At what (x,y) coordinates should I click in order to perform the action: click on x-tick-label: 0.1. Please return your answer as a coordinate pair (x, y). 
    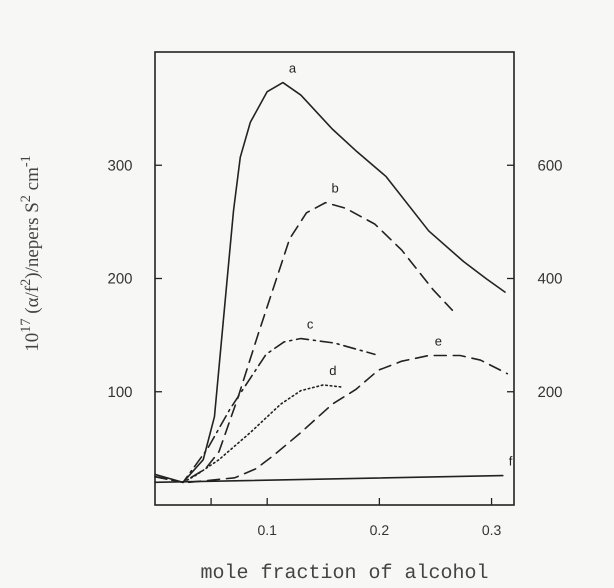
    Looking at the image, I should click on (267, 530).